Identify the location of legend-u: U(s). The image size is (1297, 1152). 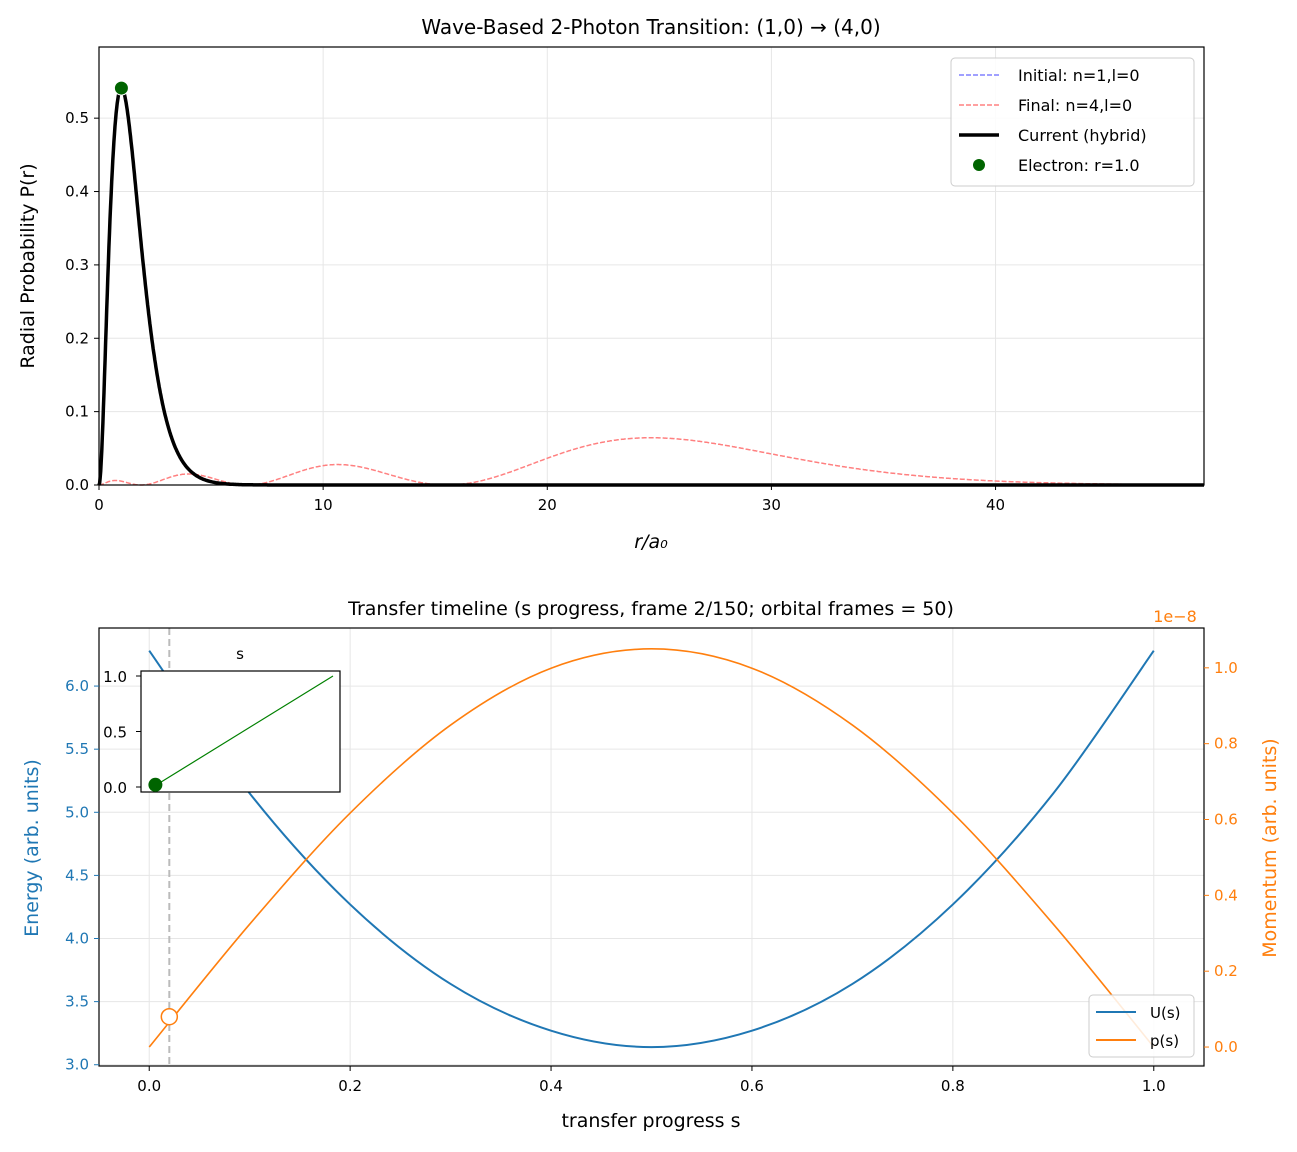
(1165, 1013).